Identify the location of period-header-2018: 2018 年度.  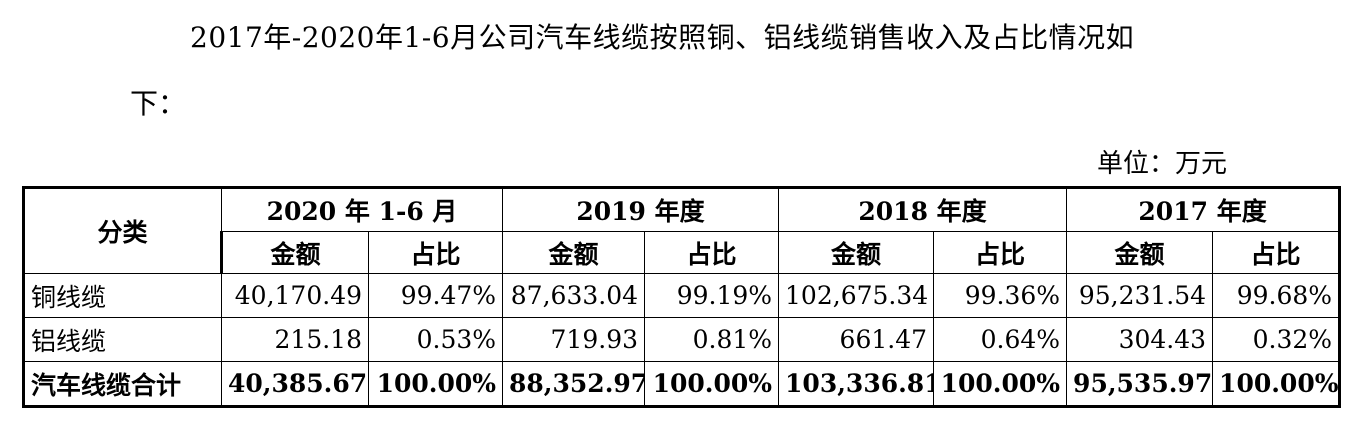
(923, 209).